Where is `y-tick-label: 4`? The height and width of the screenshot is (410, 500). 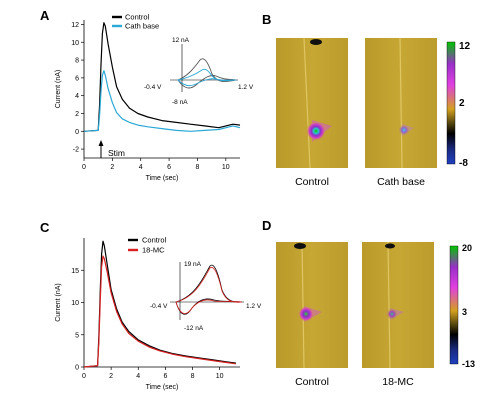 y-tick-label: 4 is located at coordinates (77, 96).